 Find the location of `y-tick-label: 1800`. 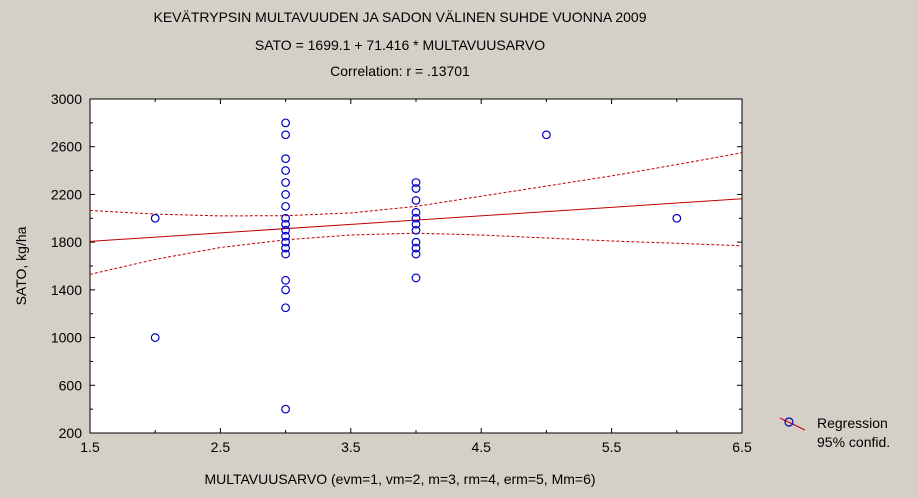

y-tick-label: 1800 is located at coordinates (66, 242).